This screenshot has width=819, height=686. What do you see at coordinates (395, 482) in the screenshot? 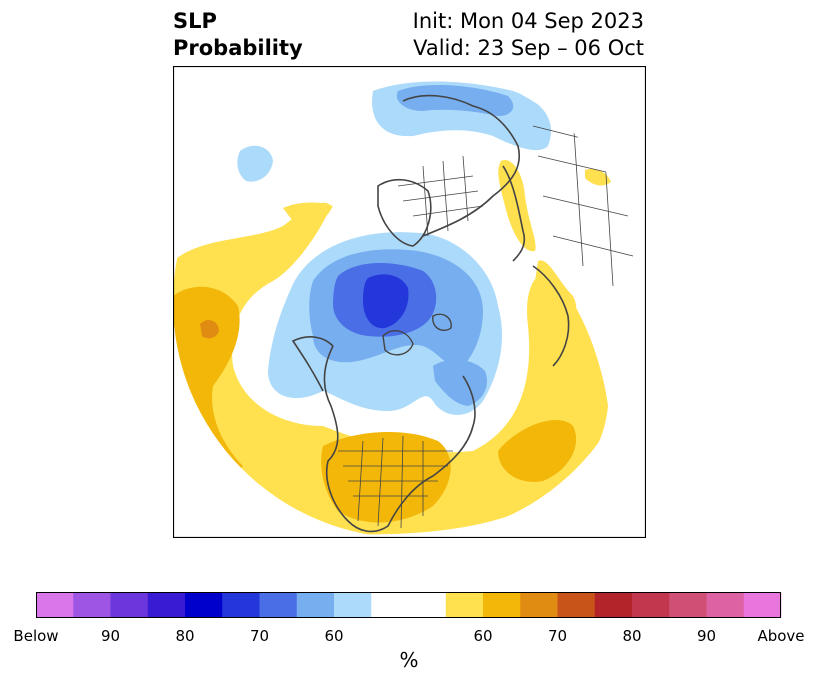
I see `us-state-borders` at bounding box center [395, 482].